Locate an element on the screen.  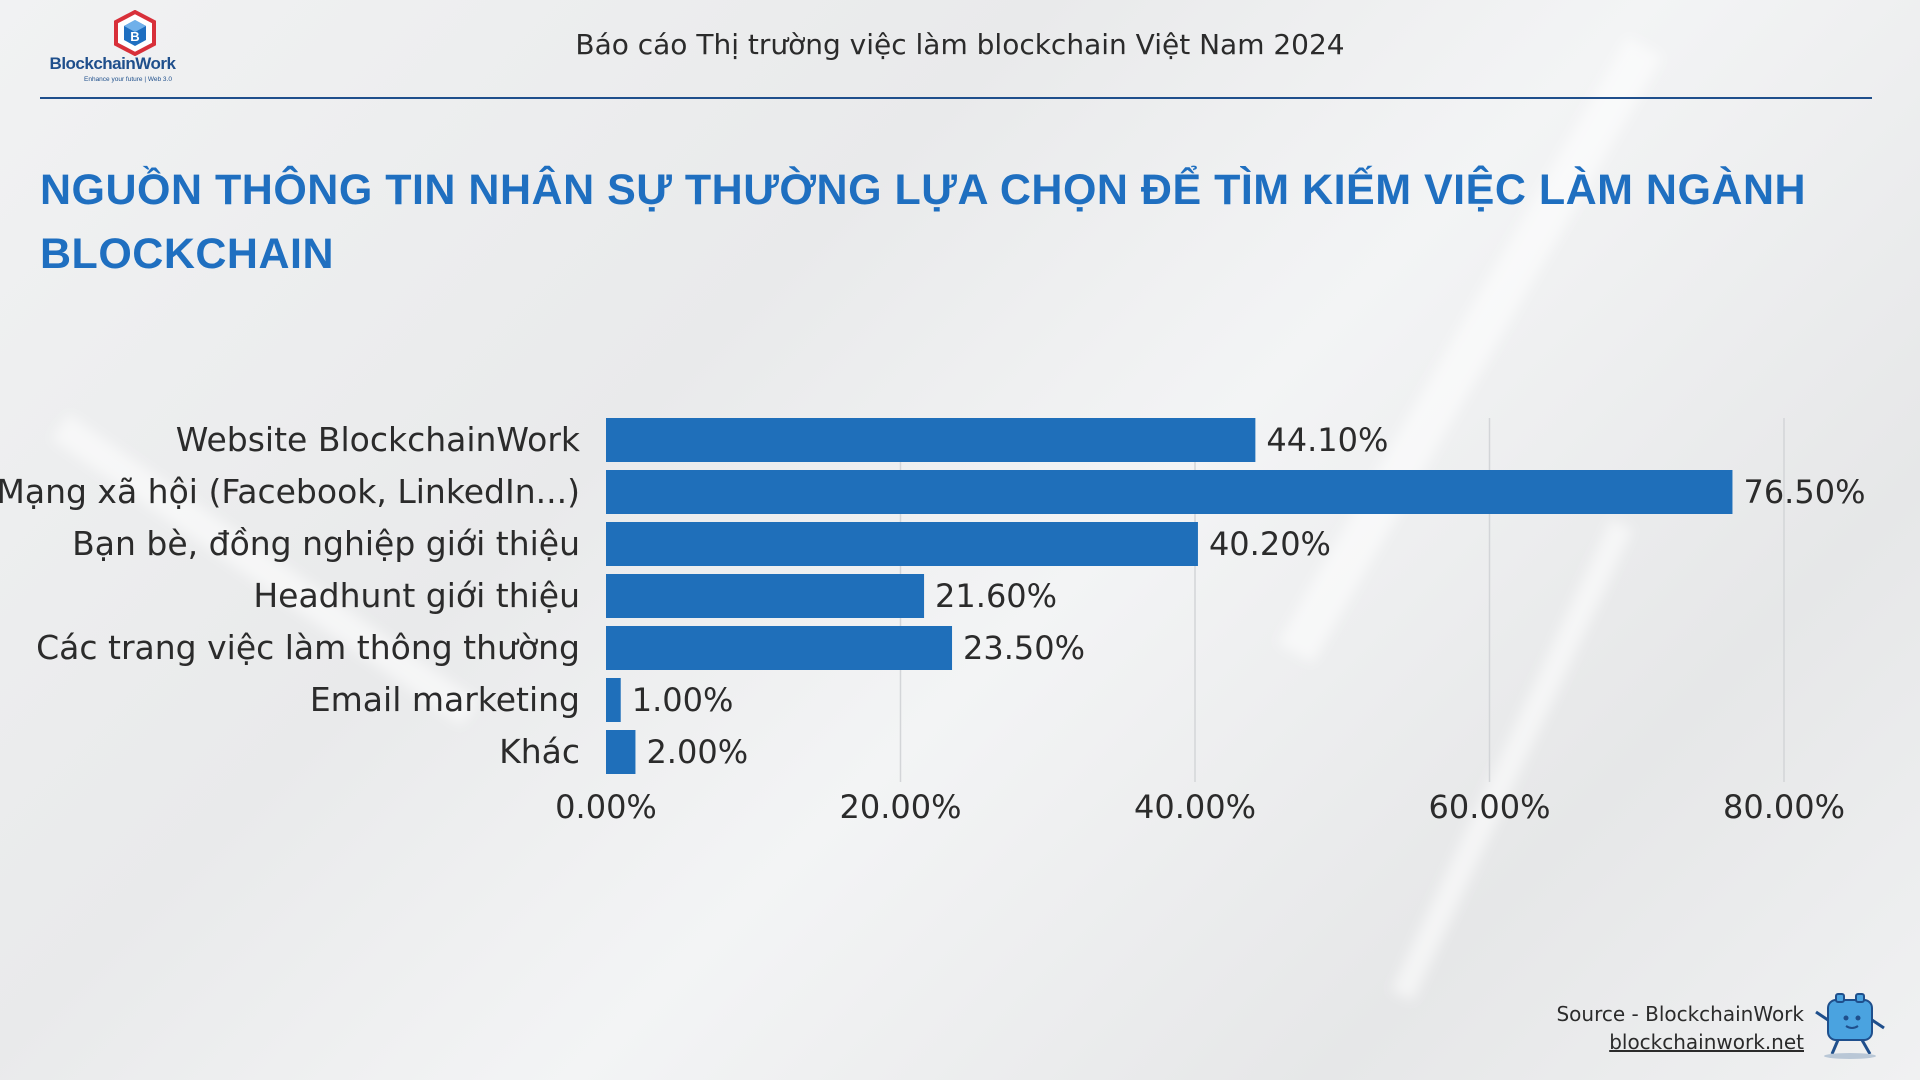
data-label: 23.50% is located at coordinates (1024, 648).